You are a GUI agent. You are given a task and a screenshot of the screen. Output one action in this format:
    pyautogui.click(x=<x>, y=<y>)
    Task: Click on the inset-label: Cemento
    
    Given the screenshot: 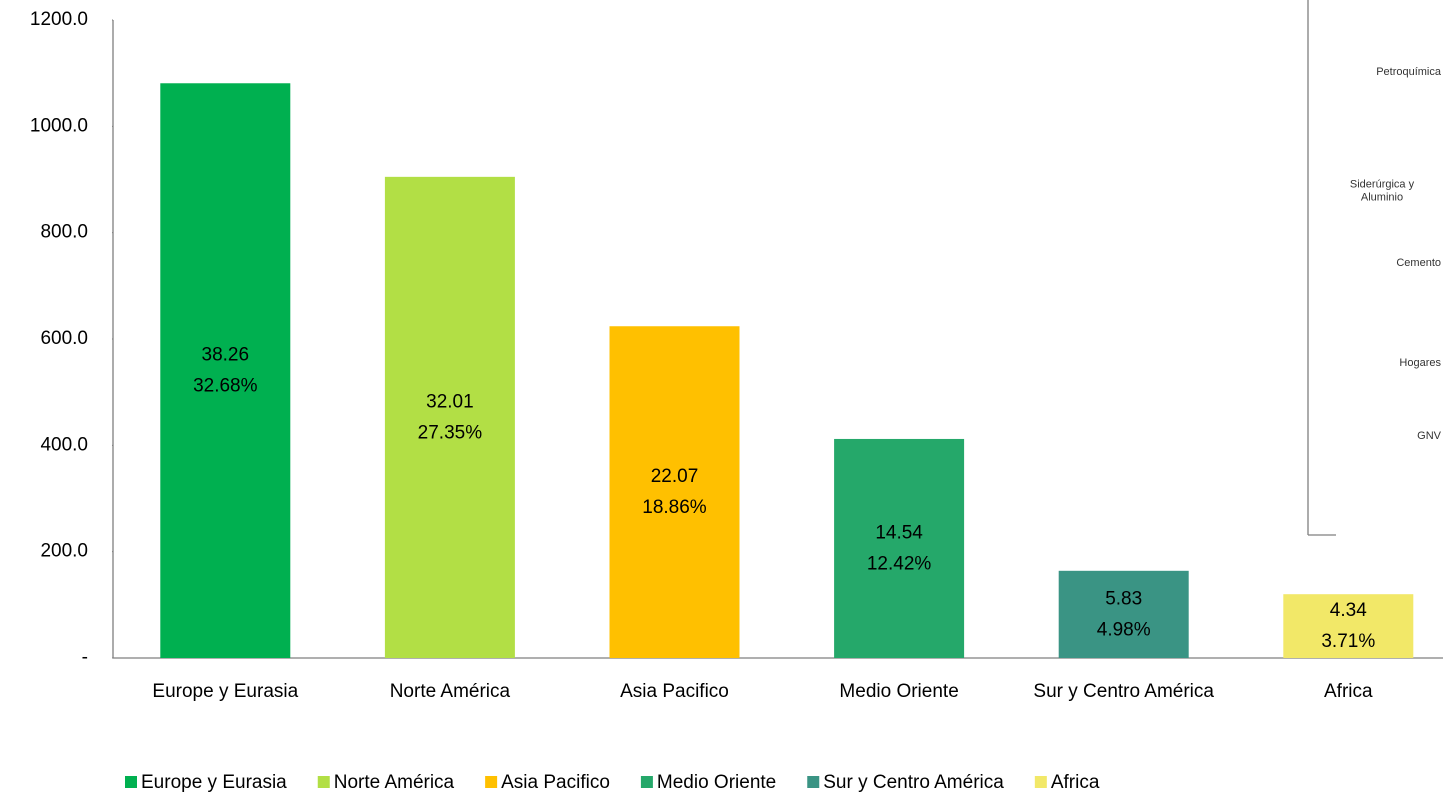 What is the action you would take?
    pyautogui.click(x=1418, y=263)
    